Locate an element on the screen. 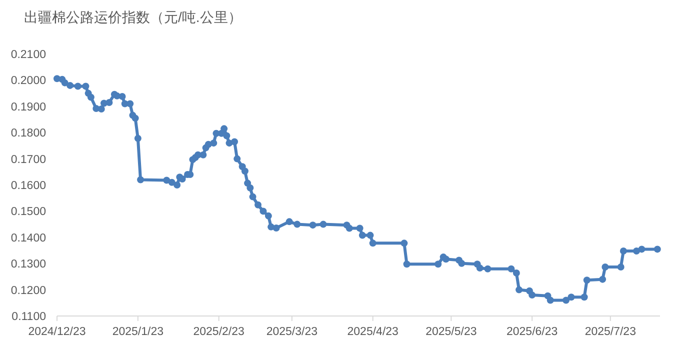 The width and height of the screenshot is (674, 349). x-tick-label: 2025/7/23 is located at coordinates (610, 332).